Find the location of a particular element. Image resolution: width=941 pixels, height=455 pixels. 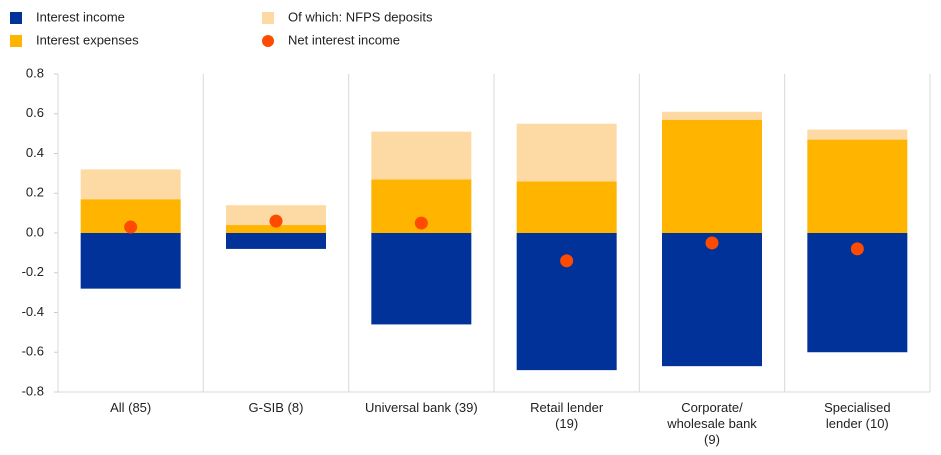

x-tick-label: Retail lender (19) is located at coordinates (567, 415).